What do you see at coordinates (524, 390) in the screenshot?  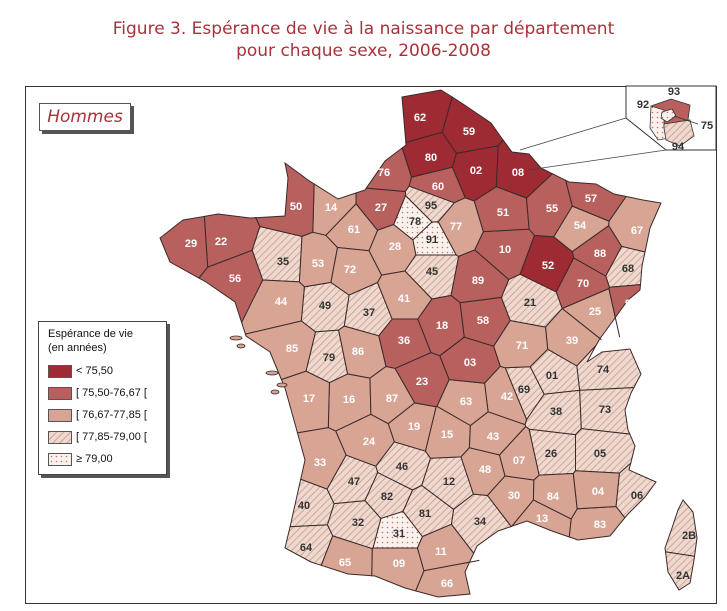 I see `department-label-69: 69` at bounding box center [524, 390].